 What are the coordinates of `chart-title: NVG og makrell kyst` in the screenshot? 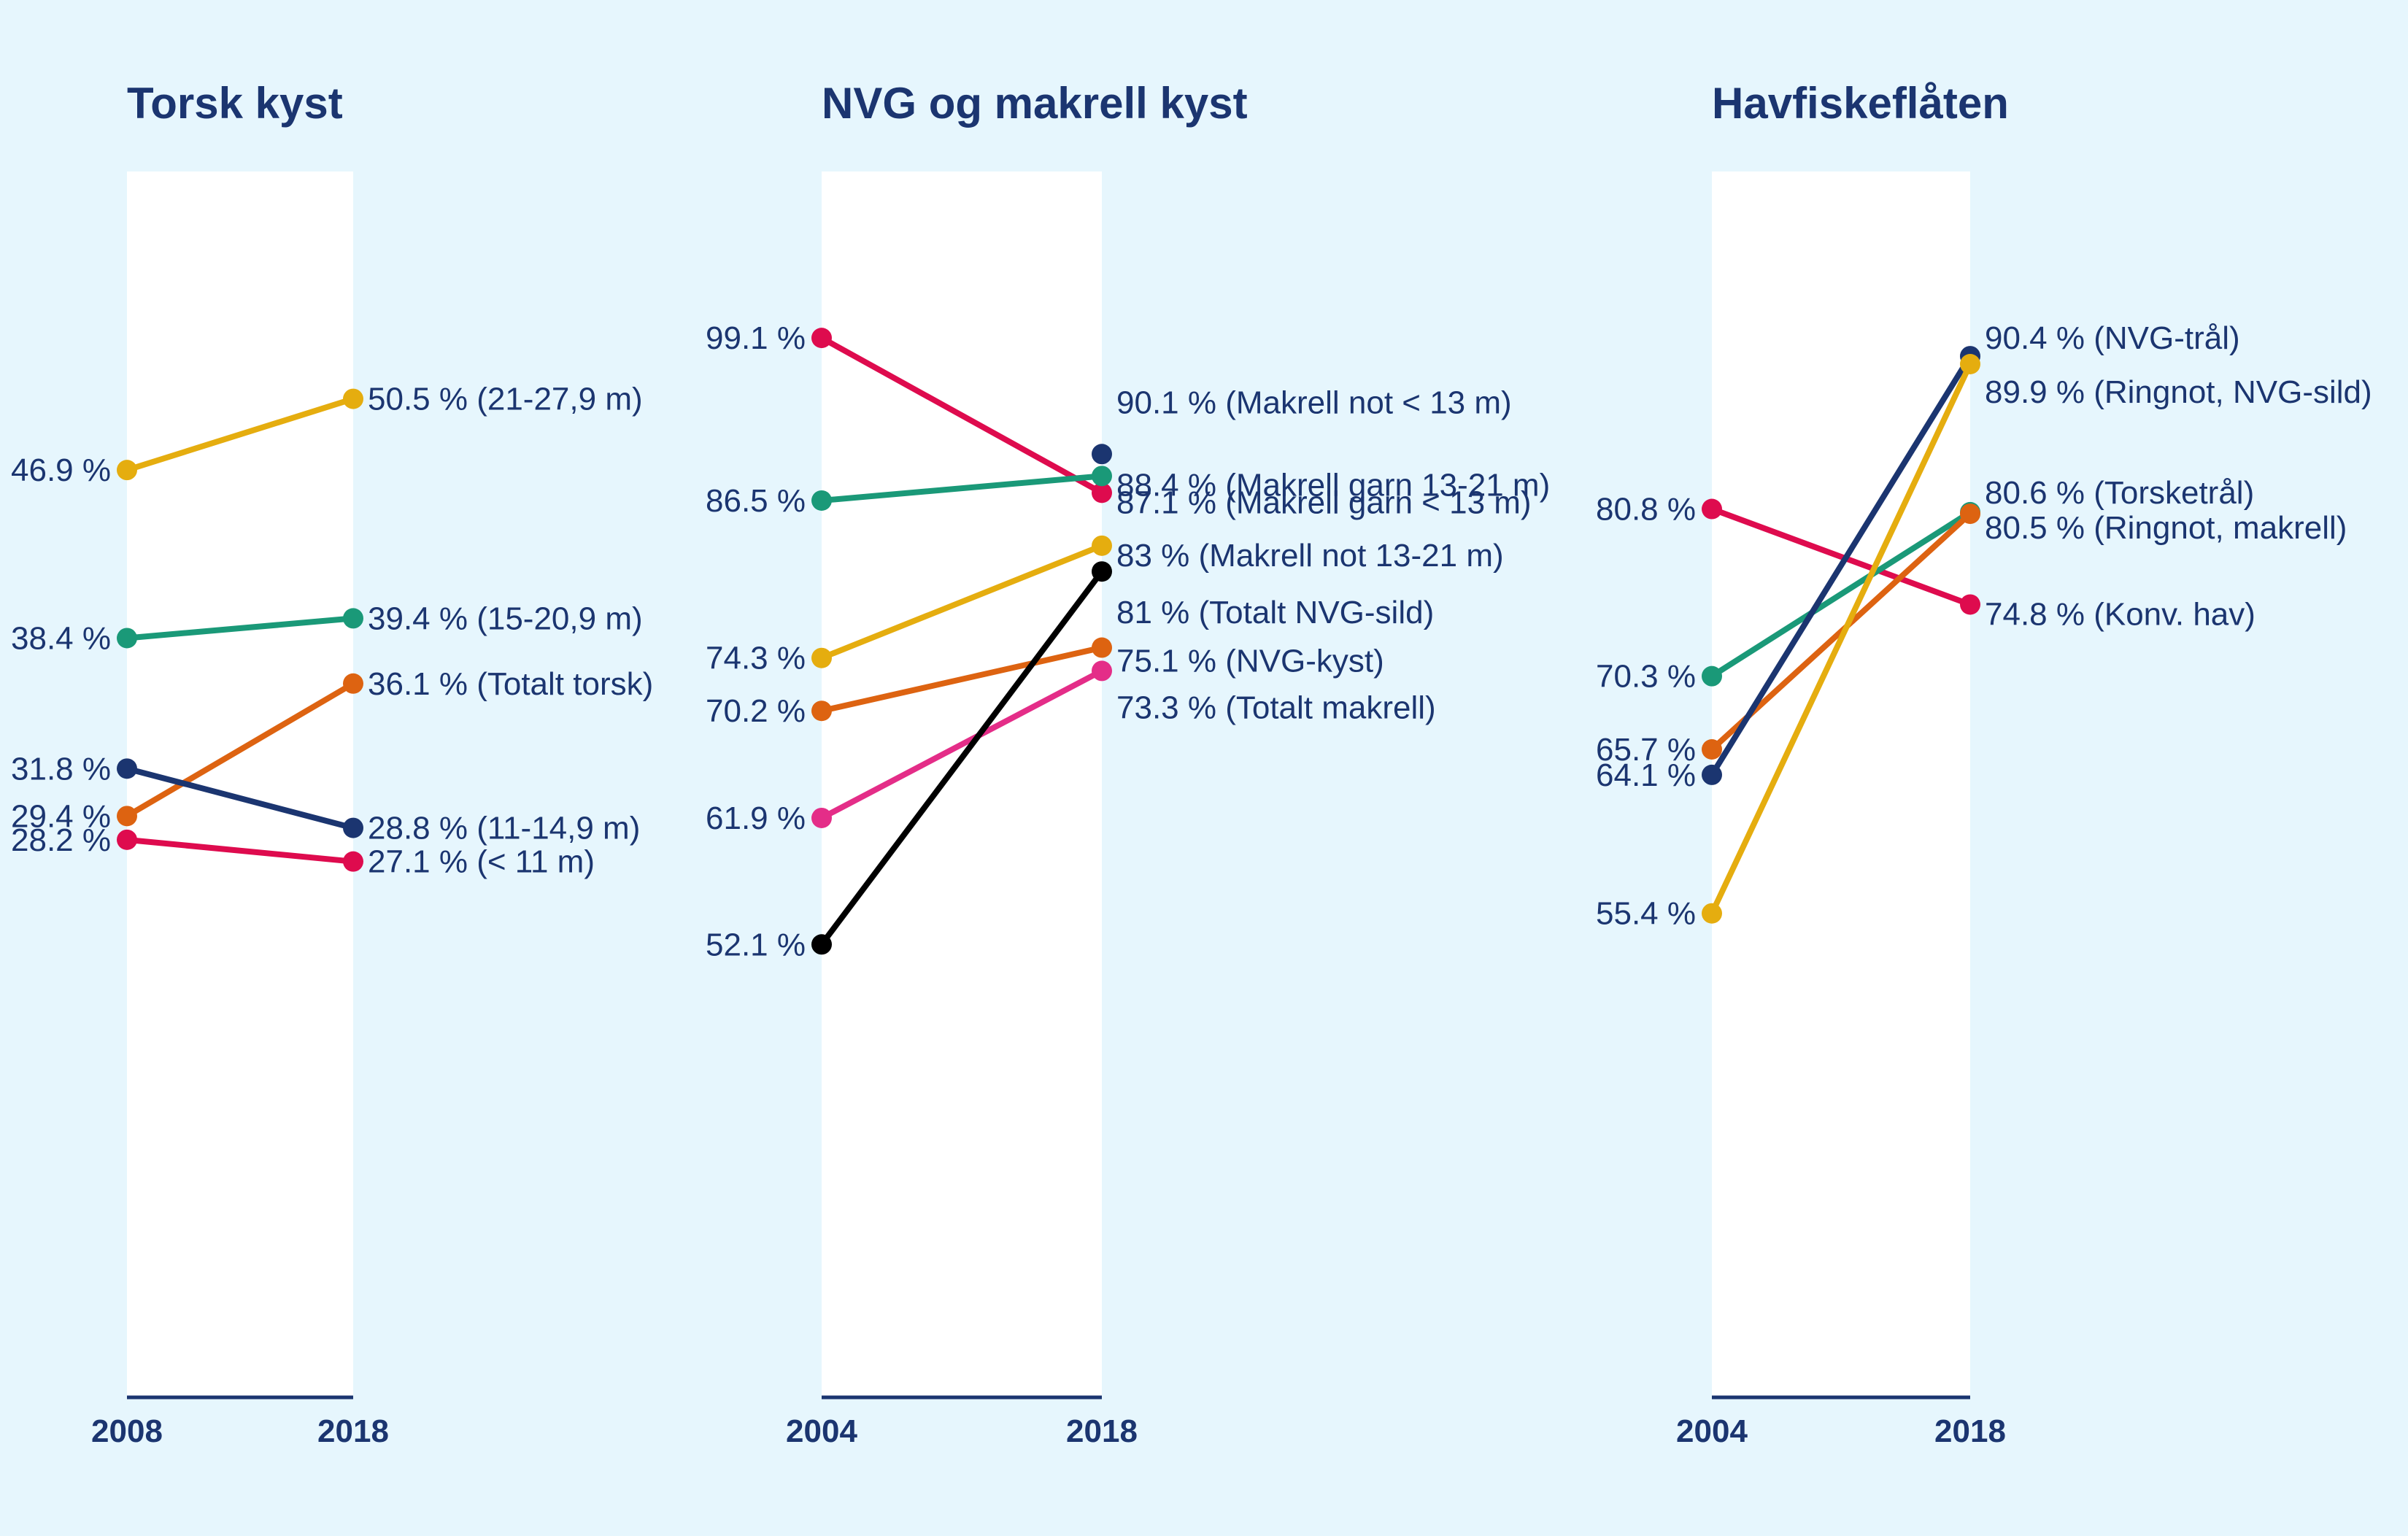 It's located at (1035, 104).